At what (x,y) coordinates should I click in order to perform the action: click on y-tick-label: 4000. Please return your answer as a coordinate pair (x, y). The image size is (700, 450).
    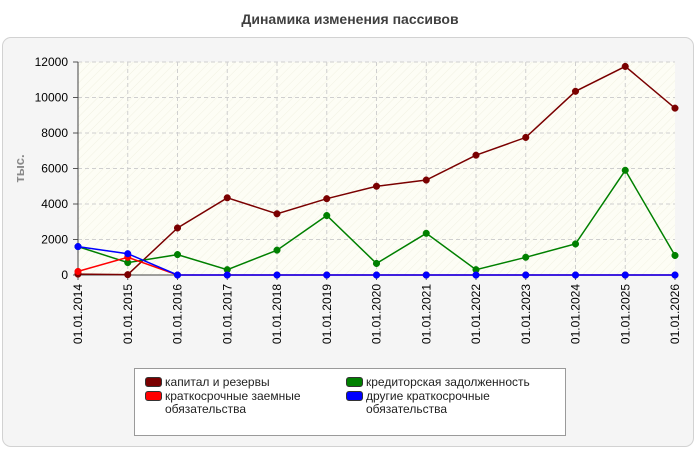
    Looking at the image, I should click on (54, 204).